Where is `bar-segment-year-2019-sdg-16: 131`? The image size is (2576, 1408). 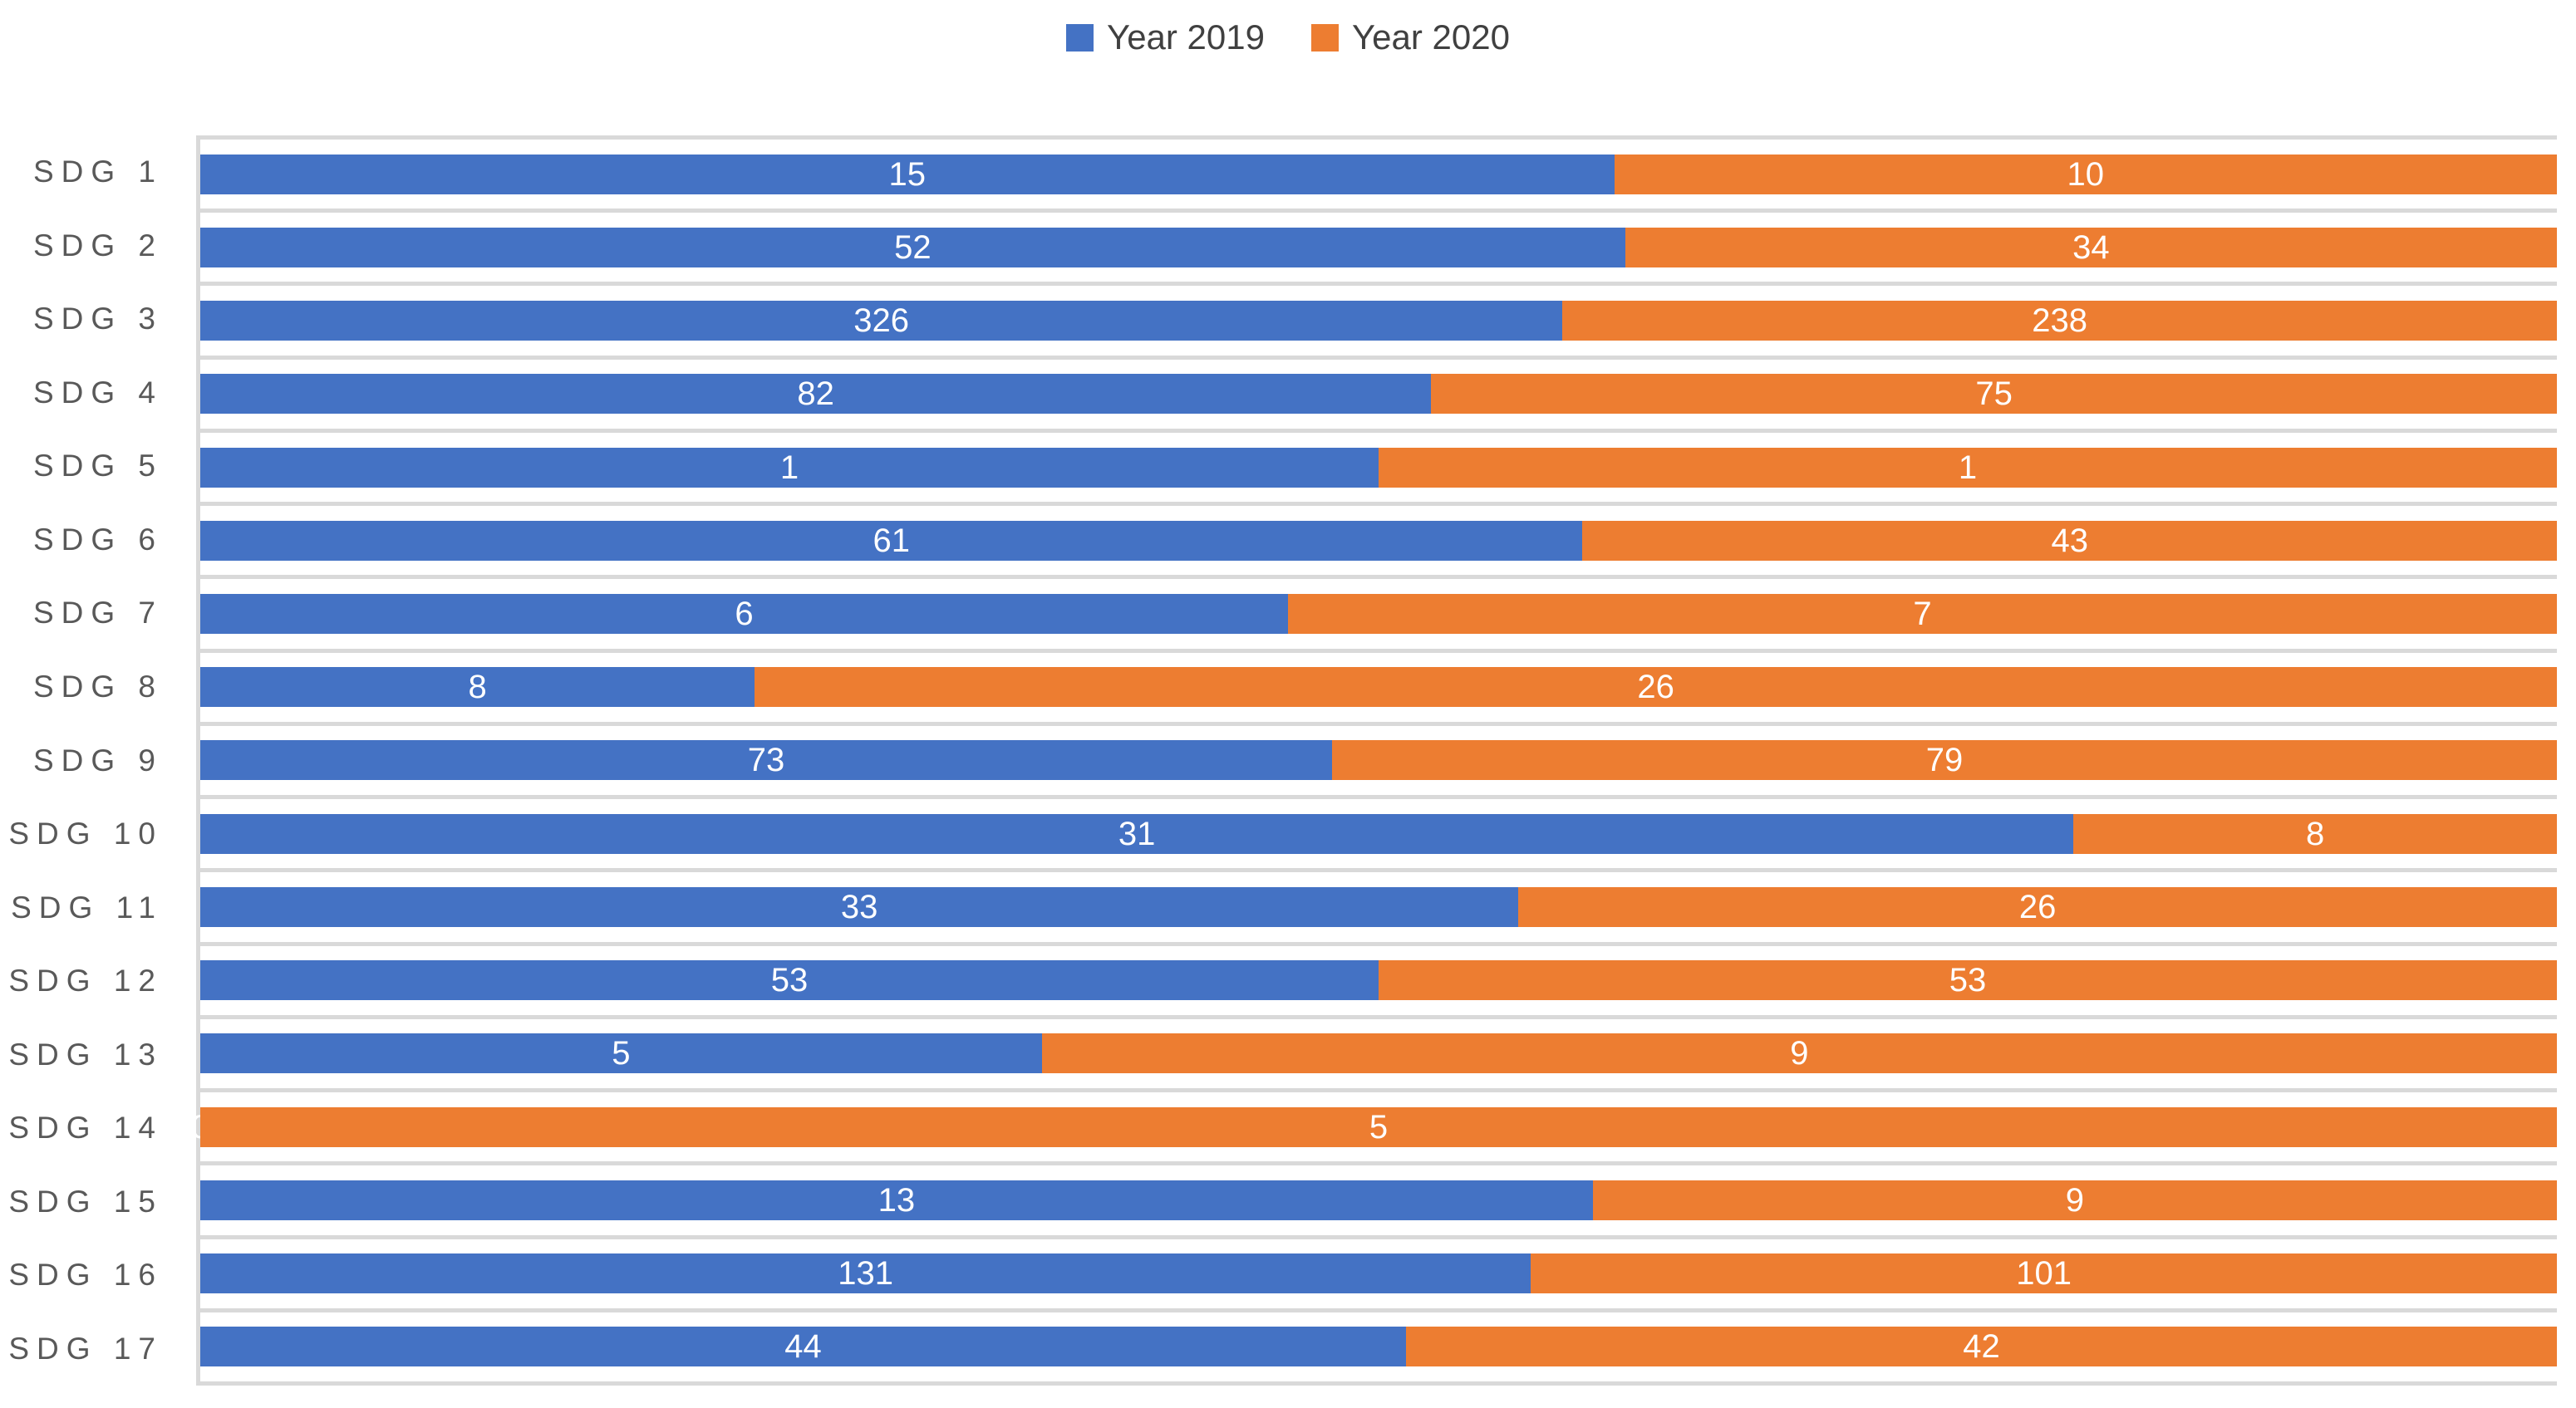 bar-segment-year-2019-sdg-16: 131 is located at coordinates (865, 1273).